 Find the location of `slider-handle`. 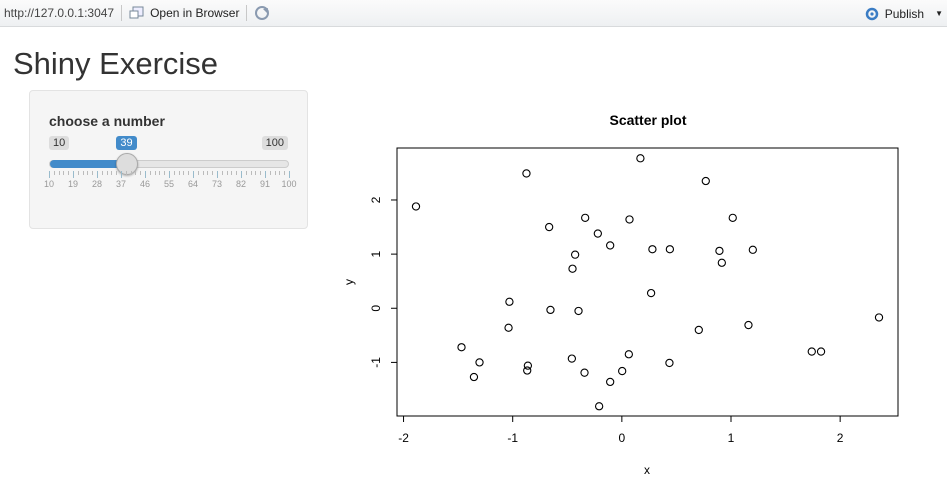

slider-handle is located at coordinates (127, 164).